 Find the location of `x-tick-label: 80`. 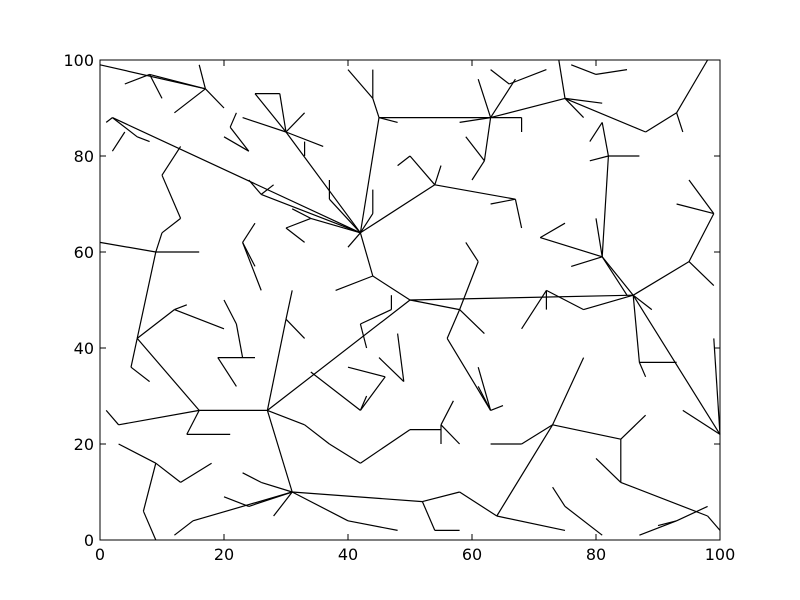

x-tick-label: 80 is located at coordinates (596, 554).